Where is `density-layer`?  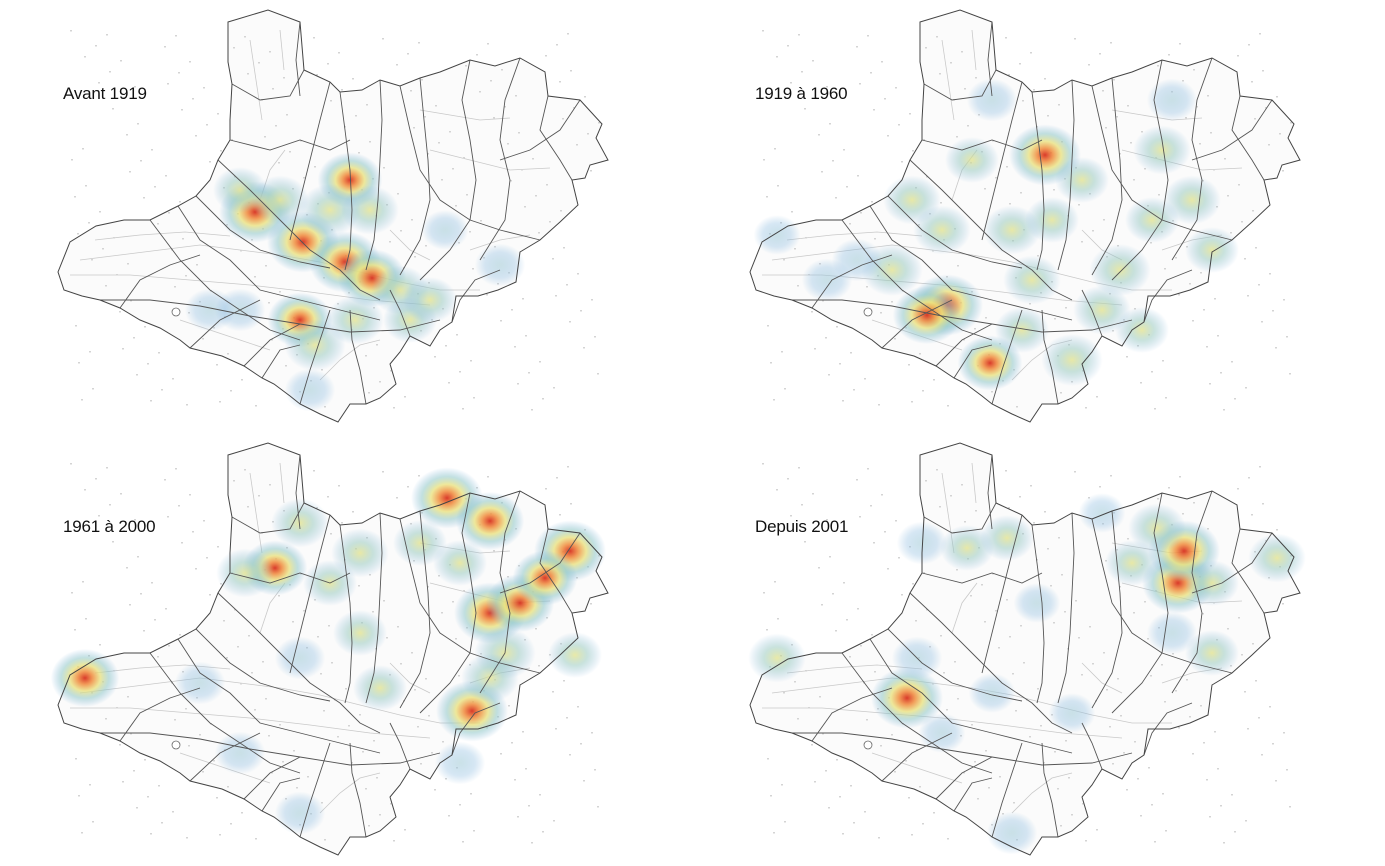 density-layer is located at coordinates (996, 234).